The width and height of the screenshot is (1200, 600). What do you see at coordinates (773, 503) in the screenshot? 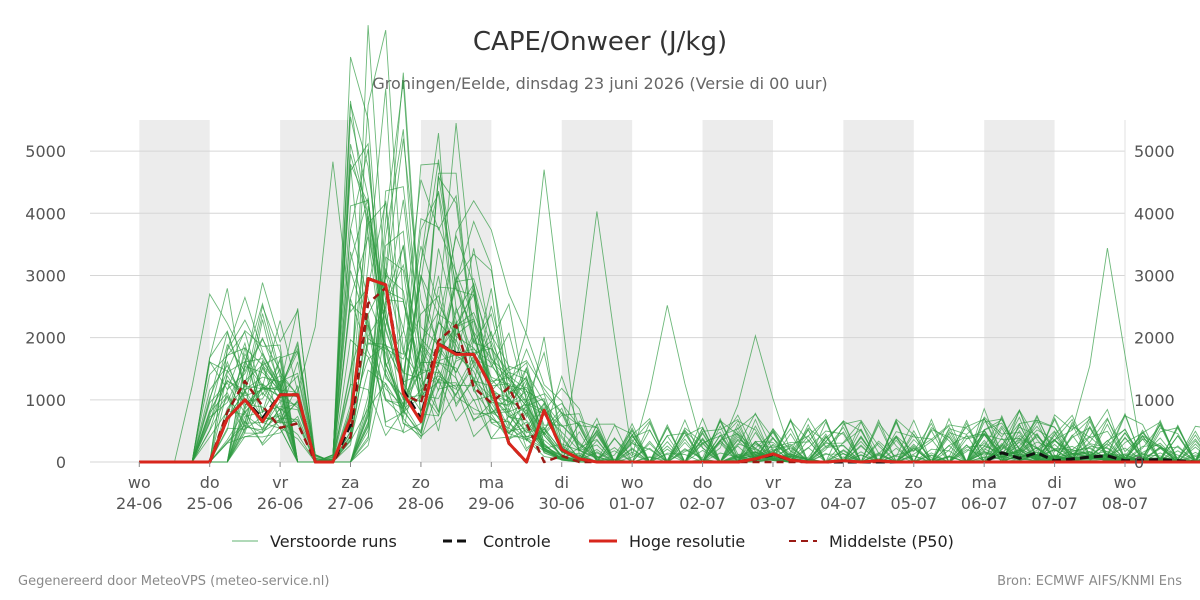
I see `x-tick-date-9: 03-07` at bounding box center [773, 503].